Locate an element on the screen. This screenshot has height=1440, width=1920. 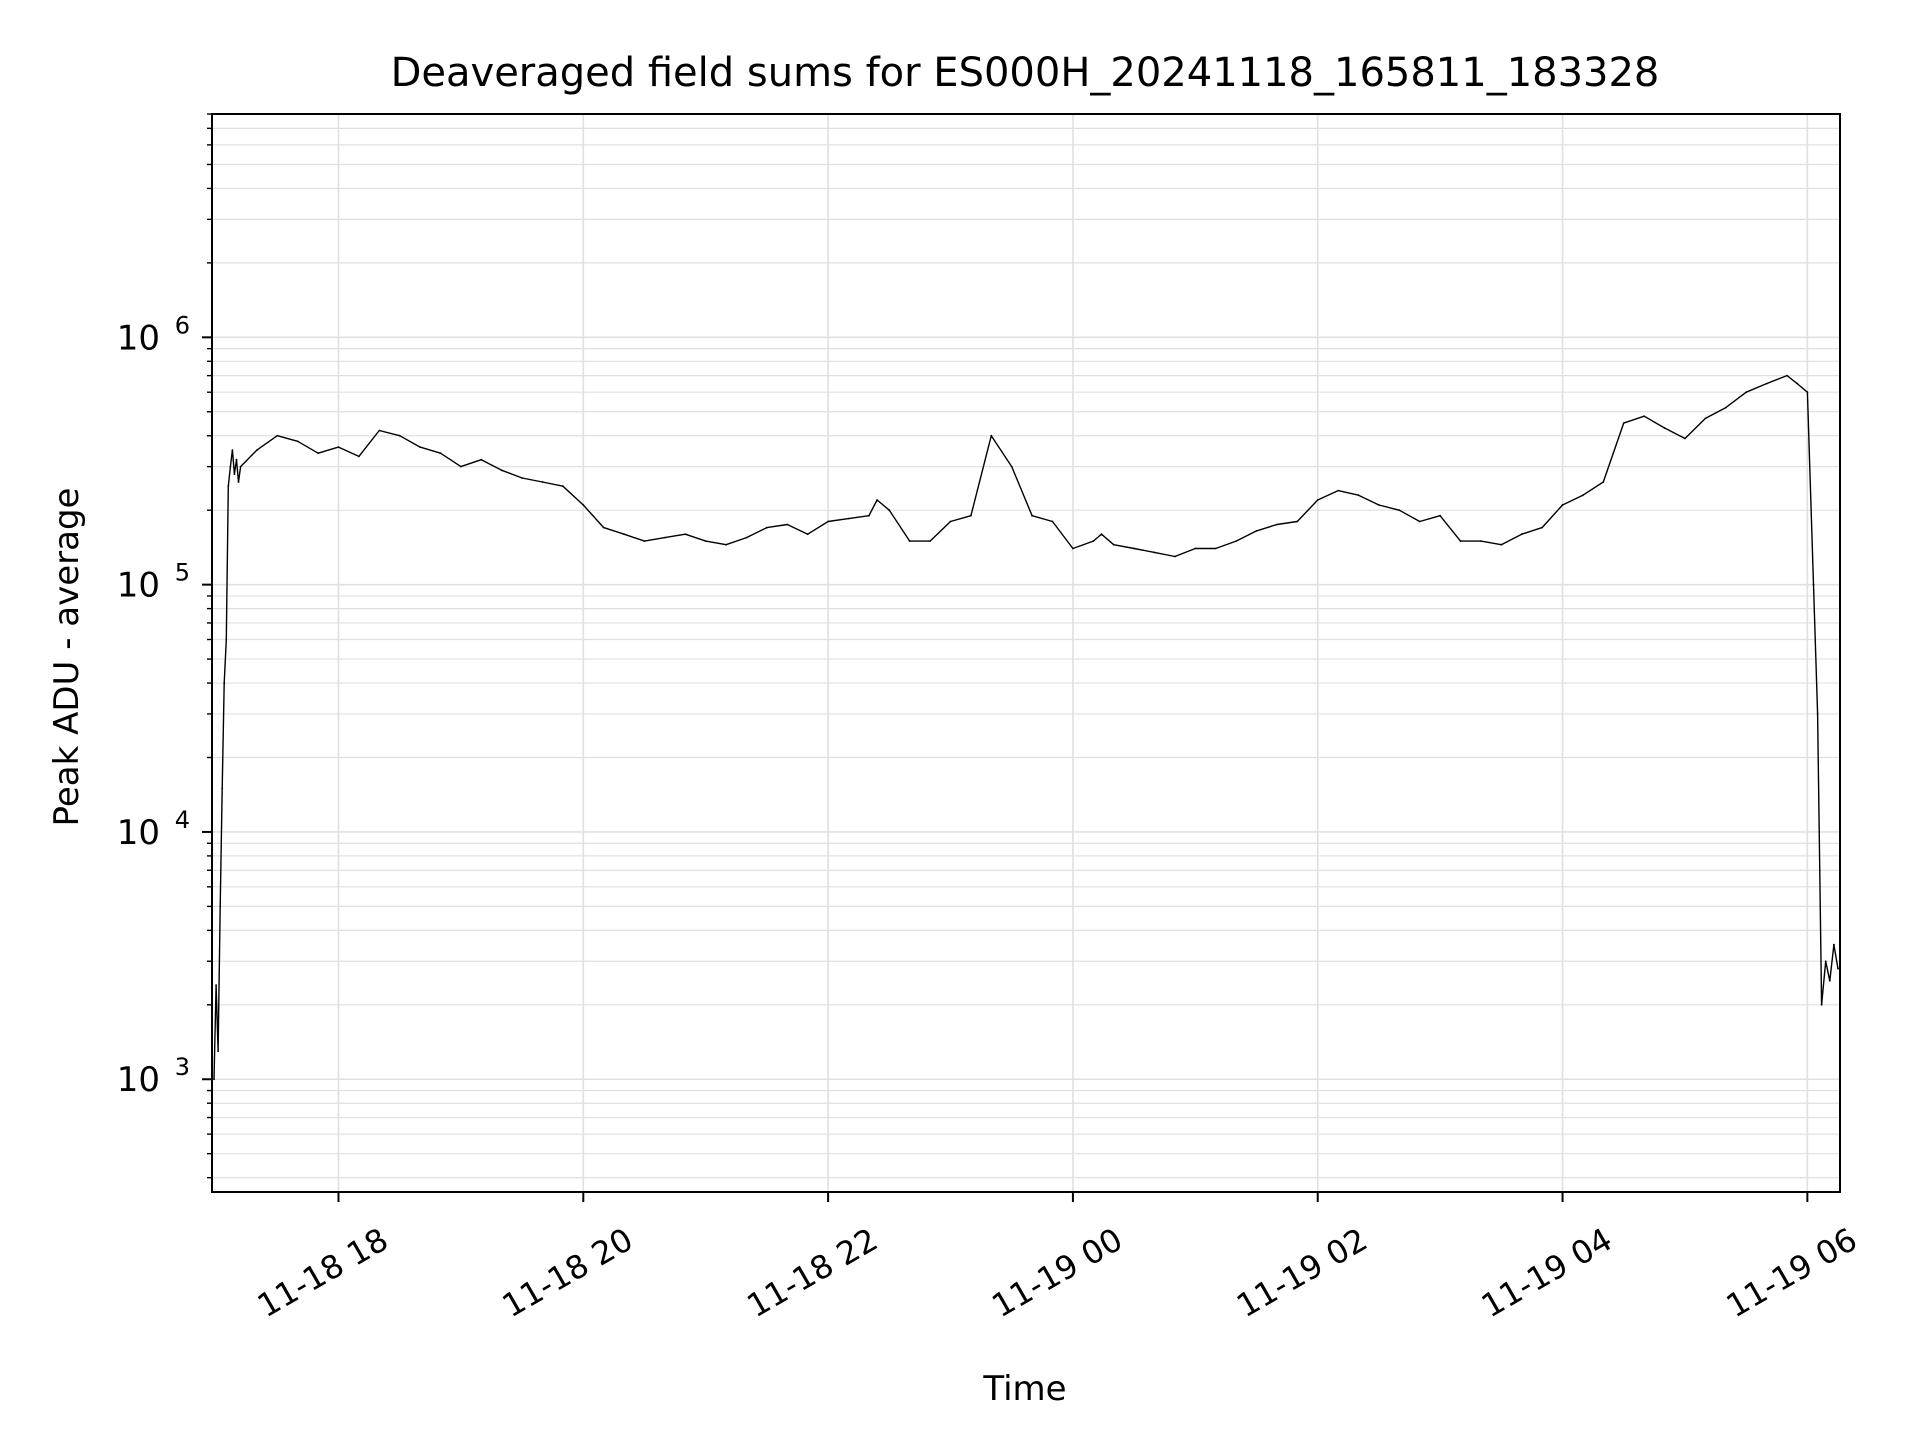
x-tick-label: 11-19 00 is located at coordinates (1057, 1272).